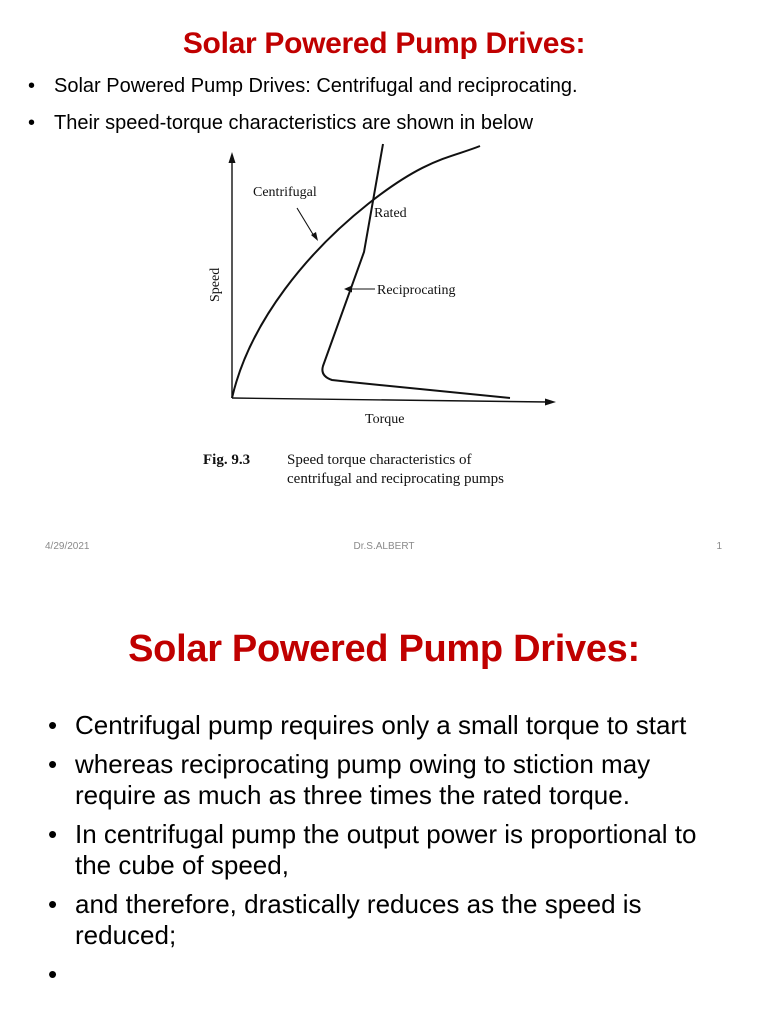  I want to click on y-axis-arrow-icon, so click(232, 157).